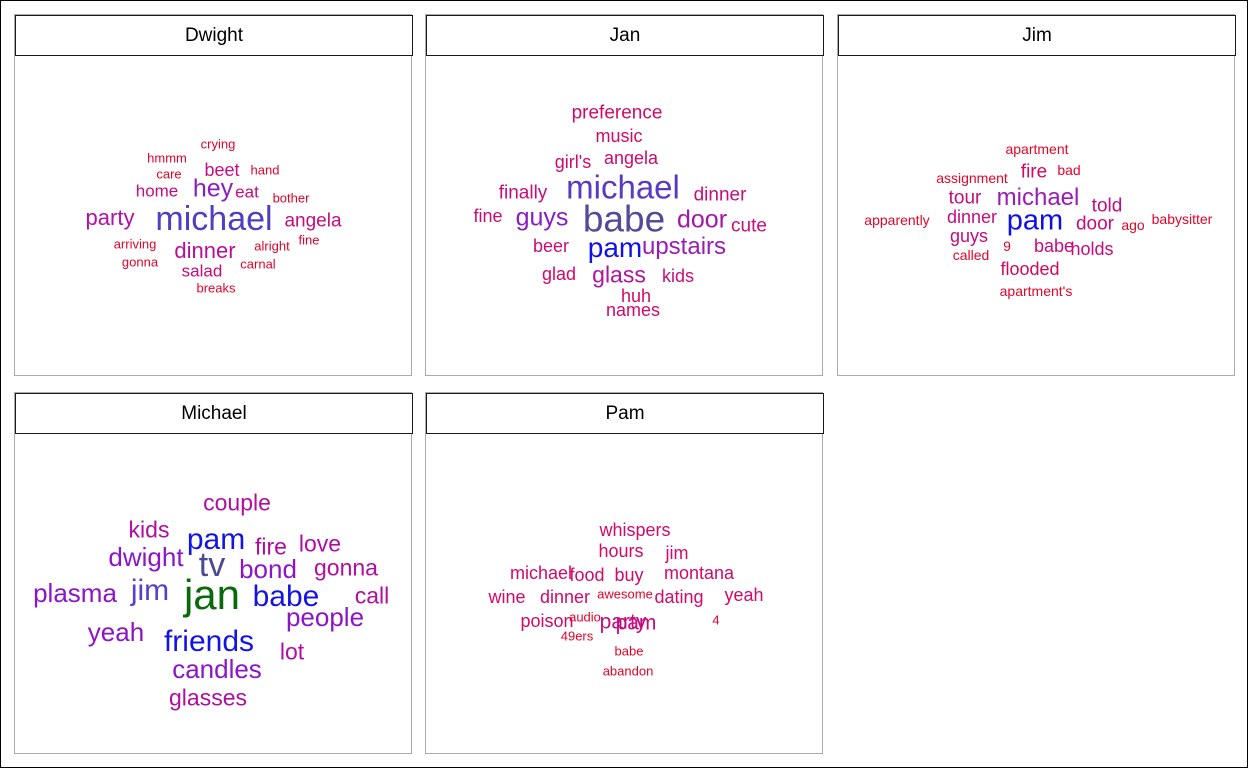 This screenshot has height=768, width=1248. I want to click on word-called: called, so click(971, 255).